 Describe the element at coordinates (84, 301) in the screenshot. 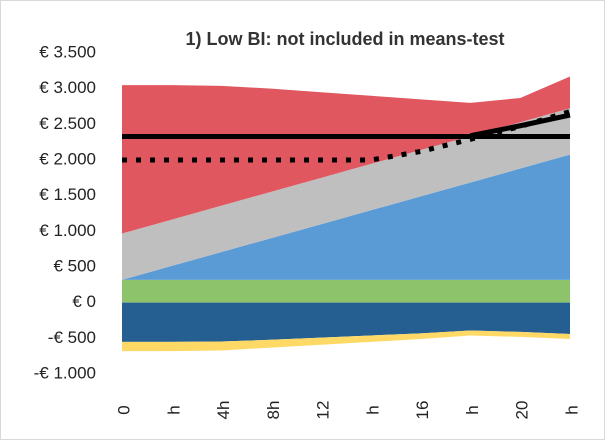

I see `y-tick-label: € 0` at that location.